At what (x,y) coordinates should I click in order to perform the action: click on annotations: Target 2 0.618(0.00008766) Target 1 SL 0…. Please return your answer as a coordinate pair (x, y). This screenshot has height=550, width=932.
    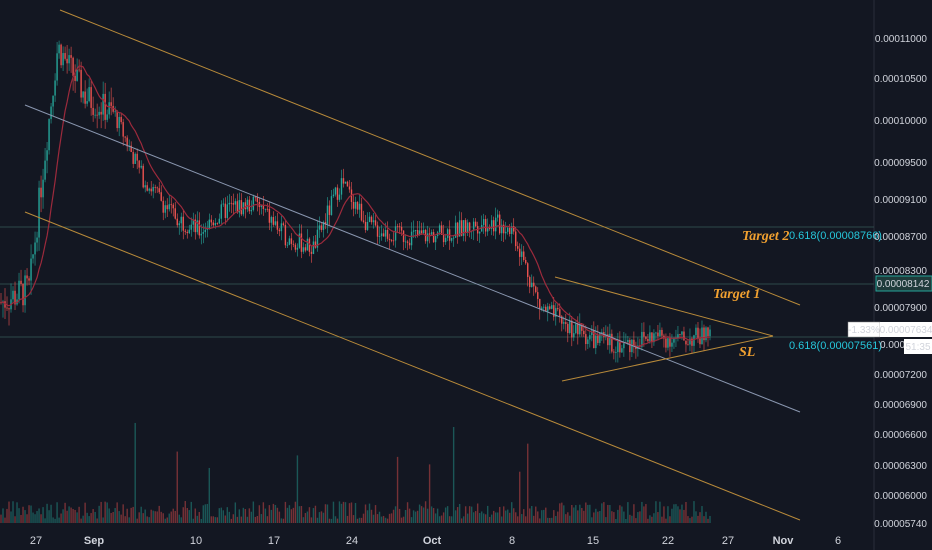
    Looking at the image, I should click on (797, 294).